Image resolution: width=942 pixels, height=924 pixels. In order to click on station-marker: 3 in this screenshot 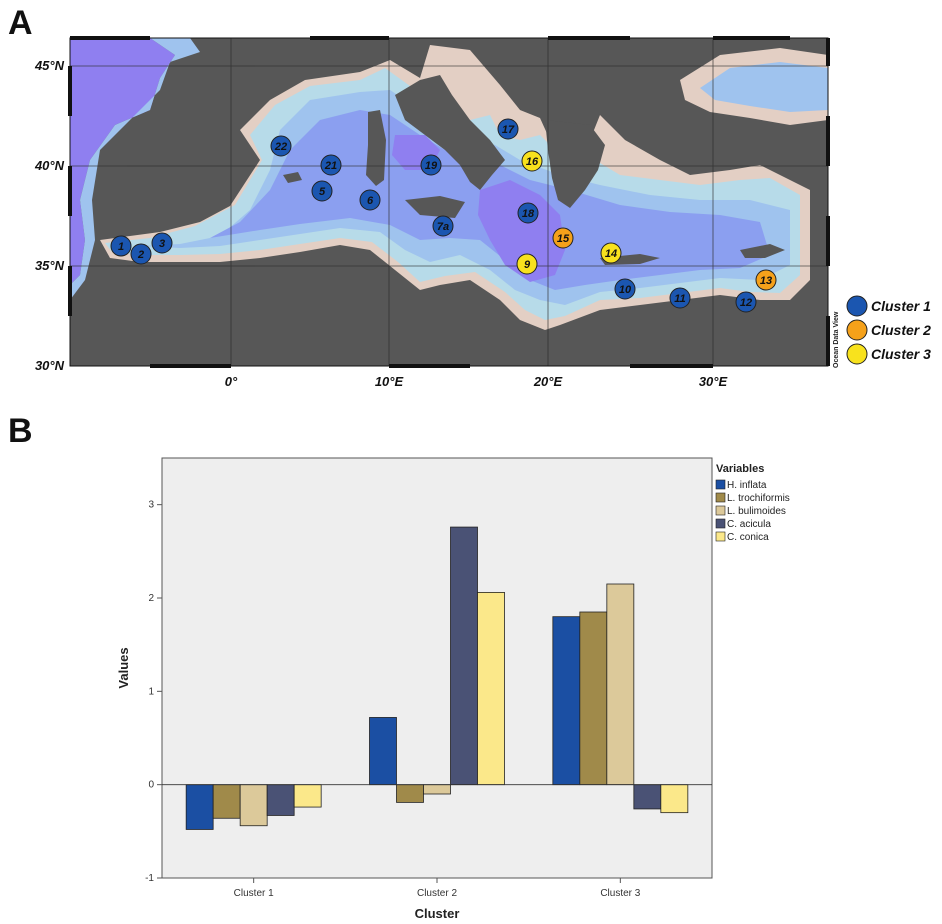, I will do `click(162, 243)`.